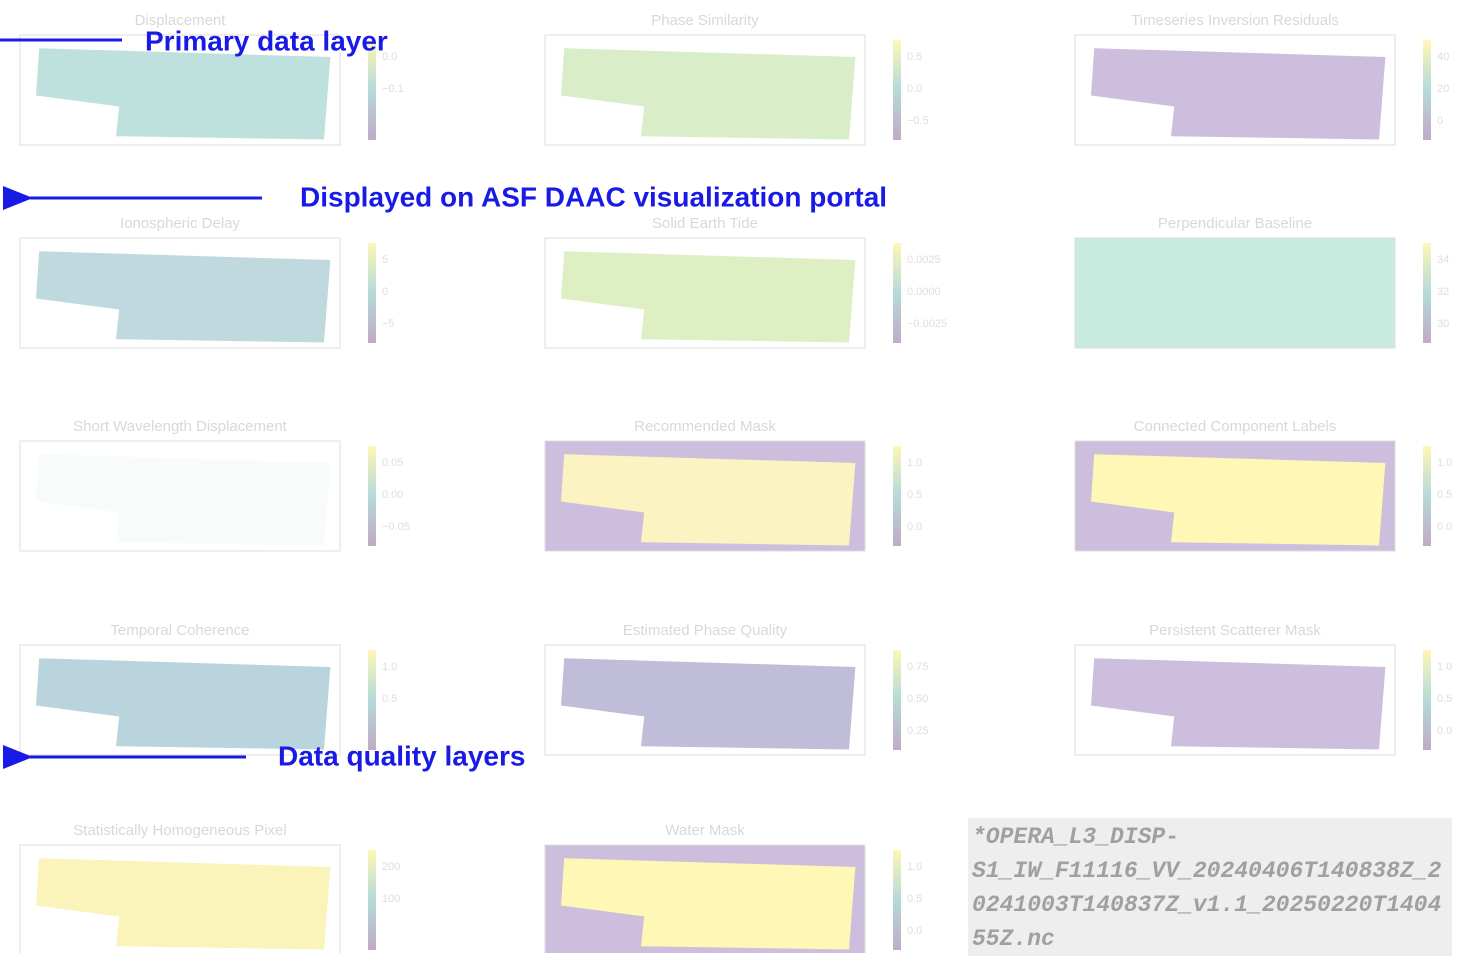 This screenshot has height=956, width=1468. I want to click on panel-title: Short Wavelength Displacement, so click(180, 426).